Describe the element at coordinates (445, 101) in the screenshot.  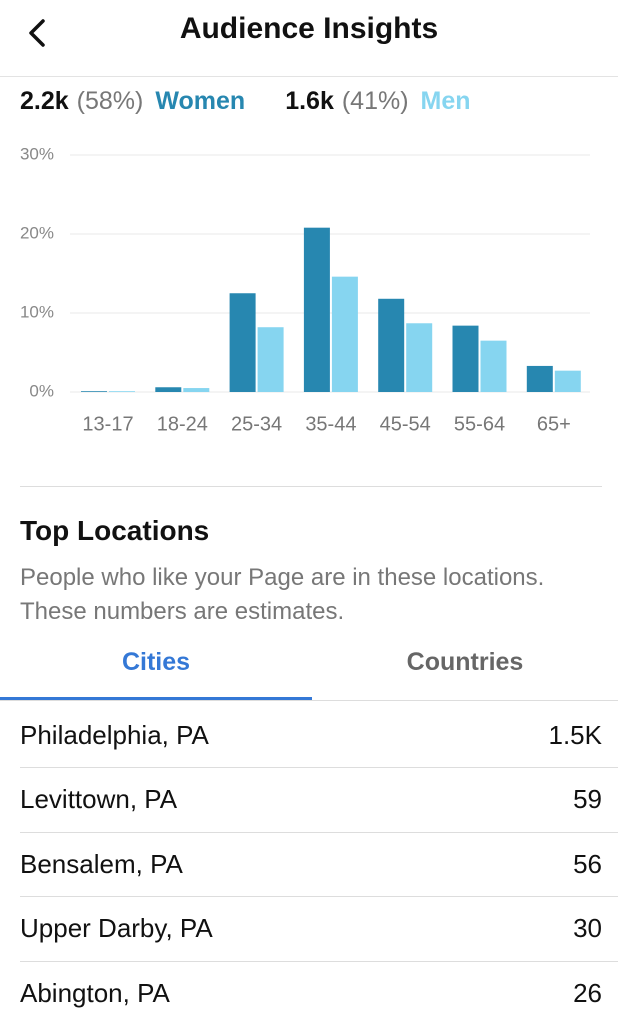
I see `legend-label: Men` at that location.